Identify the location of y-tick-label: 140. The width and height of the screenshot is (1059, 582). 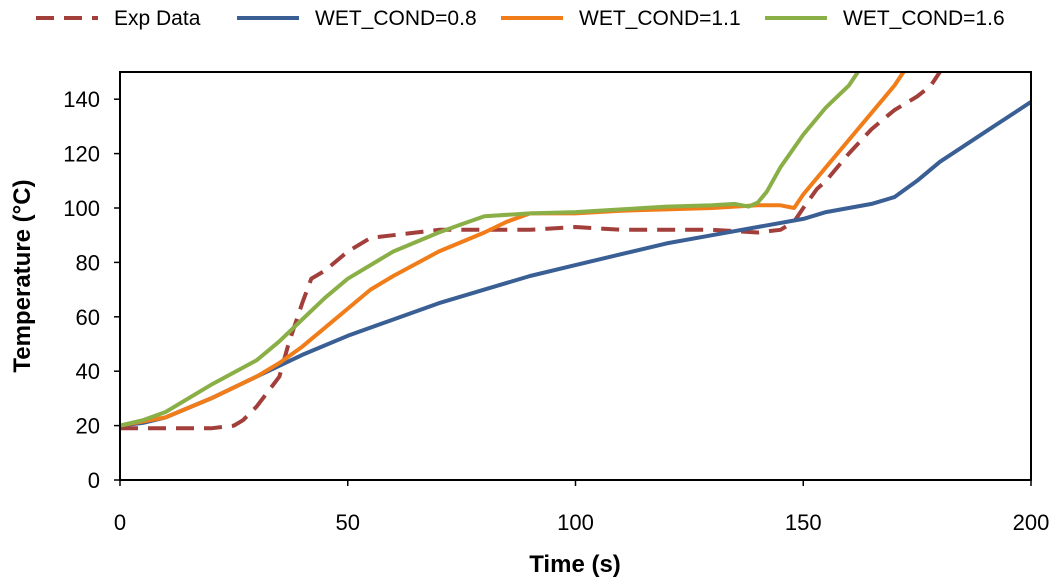
(81, 99).